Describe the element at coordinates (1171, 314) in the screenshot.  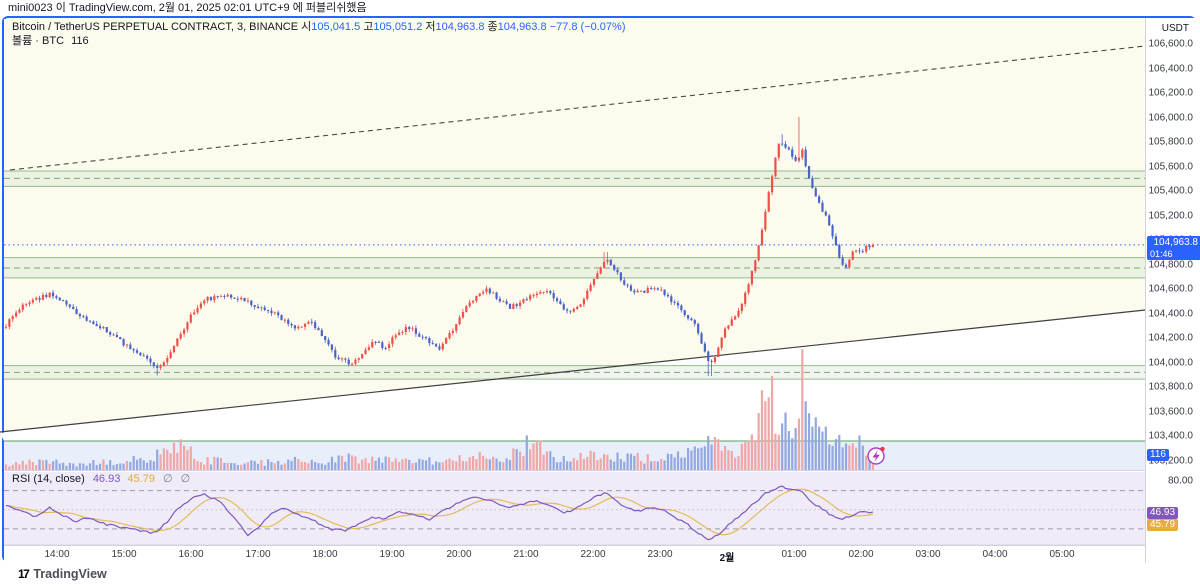
I see `price-axis-label: 104,400.0` at that location.